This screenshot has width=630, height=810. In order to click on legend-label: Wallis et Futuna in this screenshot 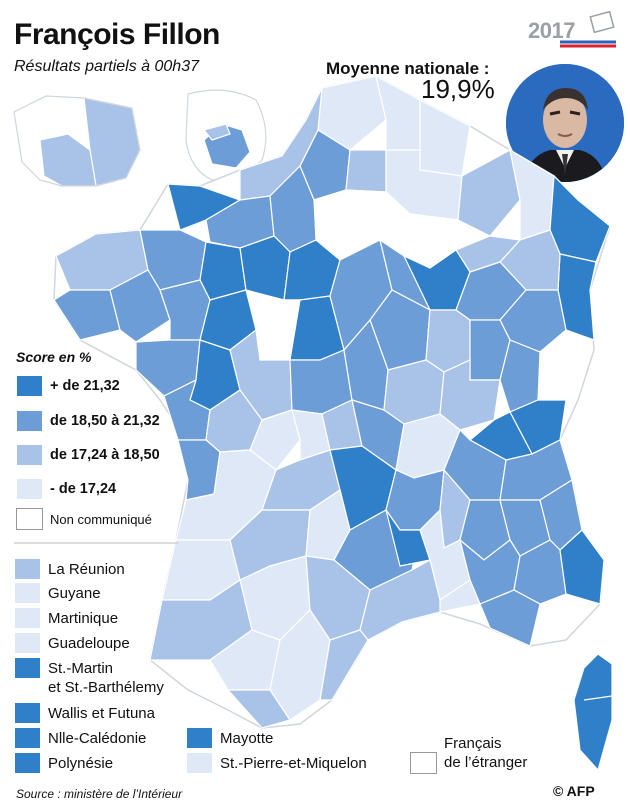, I will do `click(101, 713)`.